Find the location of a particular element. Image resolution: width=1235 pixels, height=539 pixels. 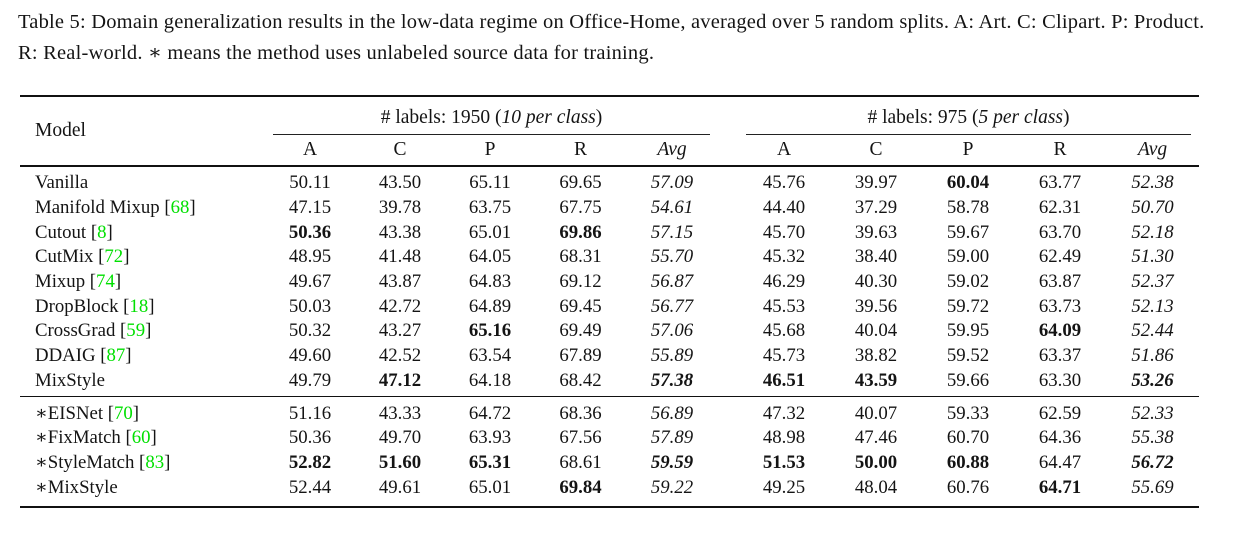

score-cell: 43.27 is located at coordinates (400, 331).